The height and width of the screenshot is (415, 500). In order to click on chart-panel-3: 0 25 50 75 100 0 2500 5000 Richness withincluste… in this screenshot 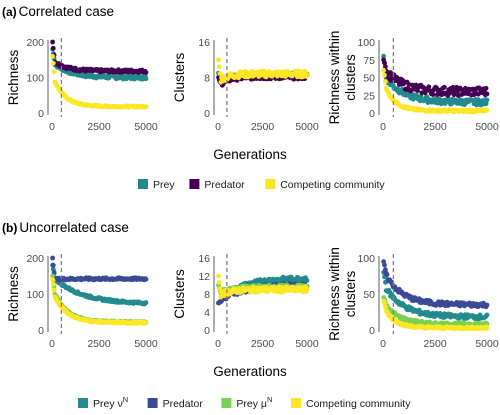, I will do `click(413, 82)`.